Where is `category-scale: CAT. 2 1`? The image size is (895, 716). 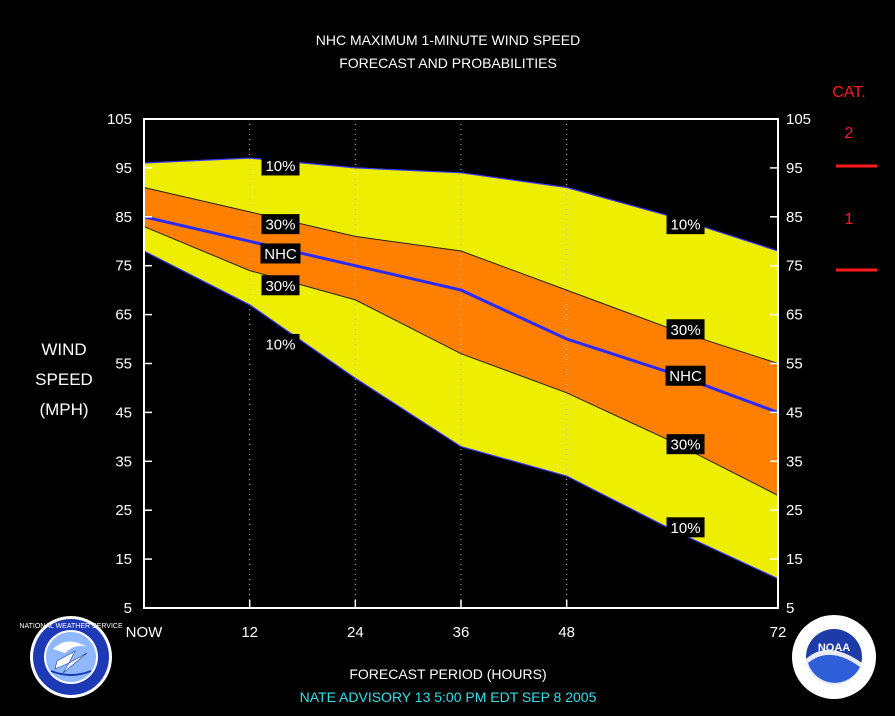 category-scale: CAT. 2 1 is located at coordinates (854, 178).